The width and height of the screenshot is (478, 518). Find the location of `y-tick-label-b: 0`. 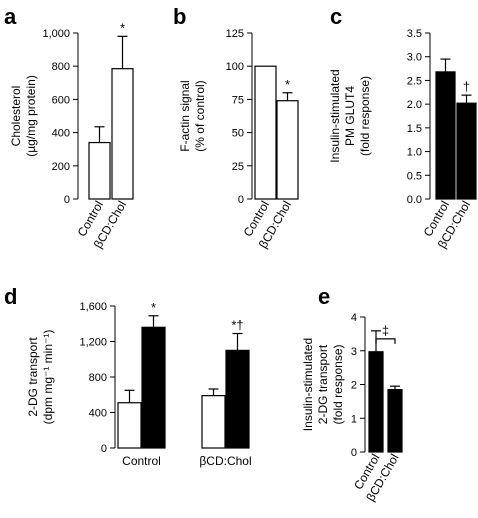

y-tick-label-b: 0 is located at coordinates (241, 200).